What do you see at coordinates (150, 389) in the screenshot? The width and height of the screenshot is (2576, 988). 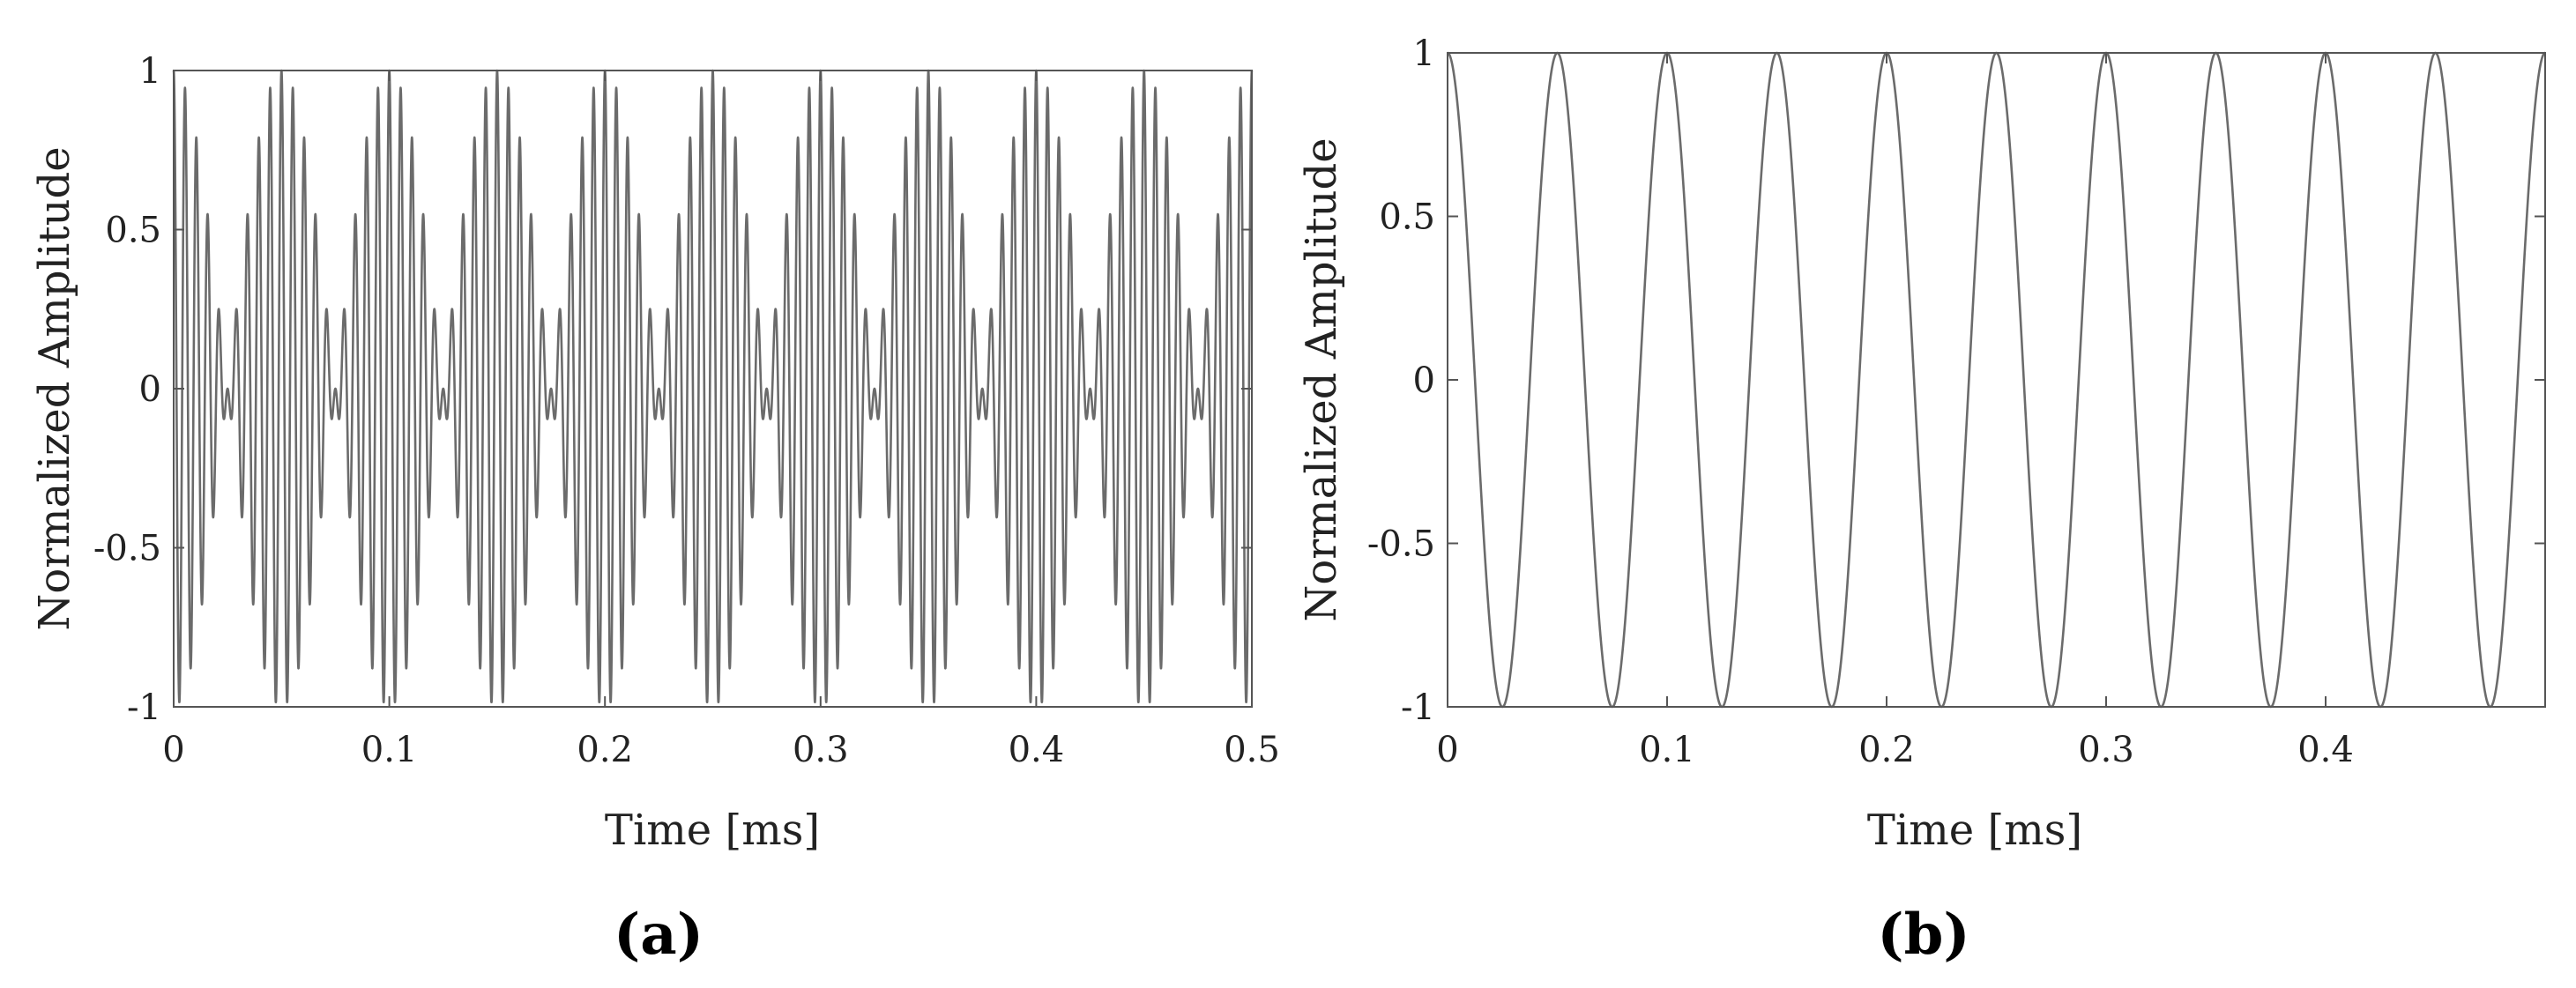 I see `chart-a-ytick-label: 0` at bounding box center [150, 389].